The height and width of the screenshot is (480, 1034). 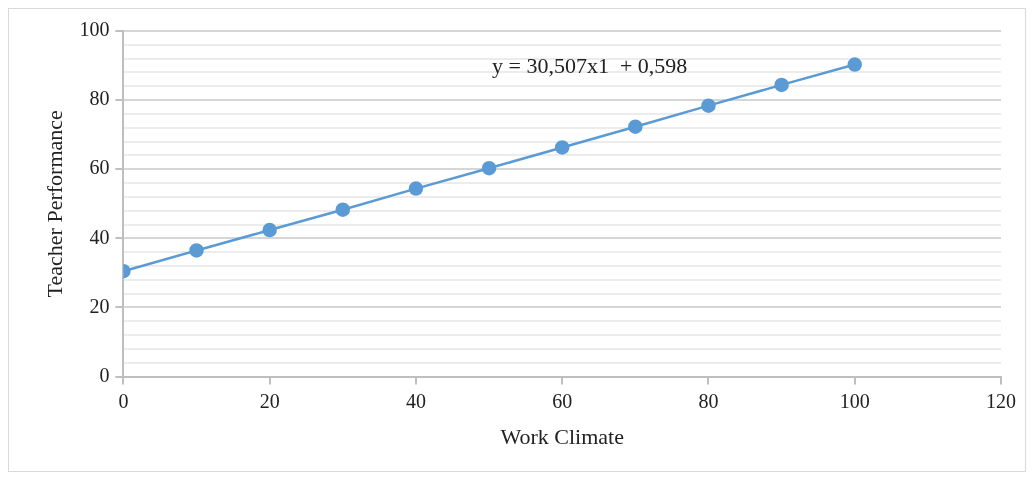 What do you see at coordinates (708, 400) in the screenshot?
I see `x-tick-label: 80` at bounding box center [708, 400].